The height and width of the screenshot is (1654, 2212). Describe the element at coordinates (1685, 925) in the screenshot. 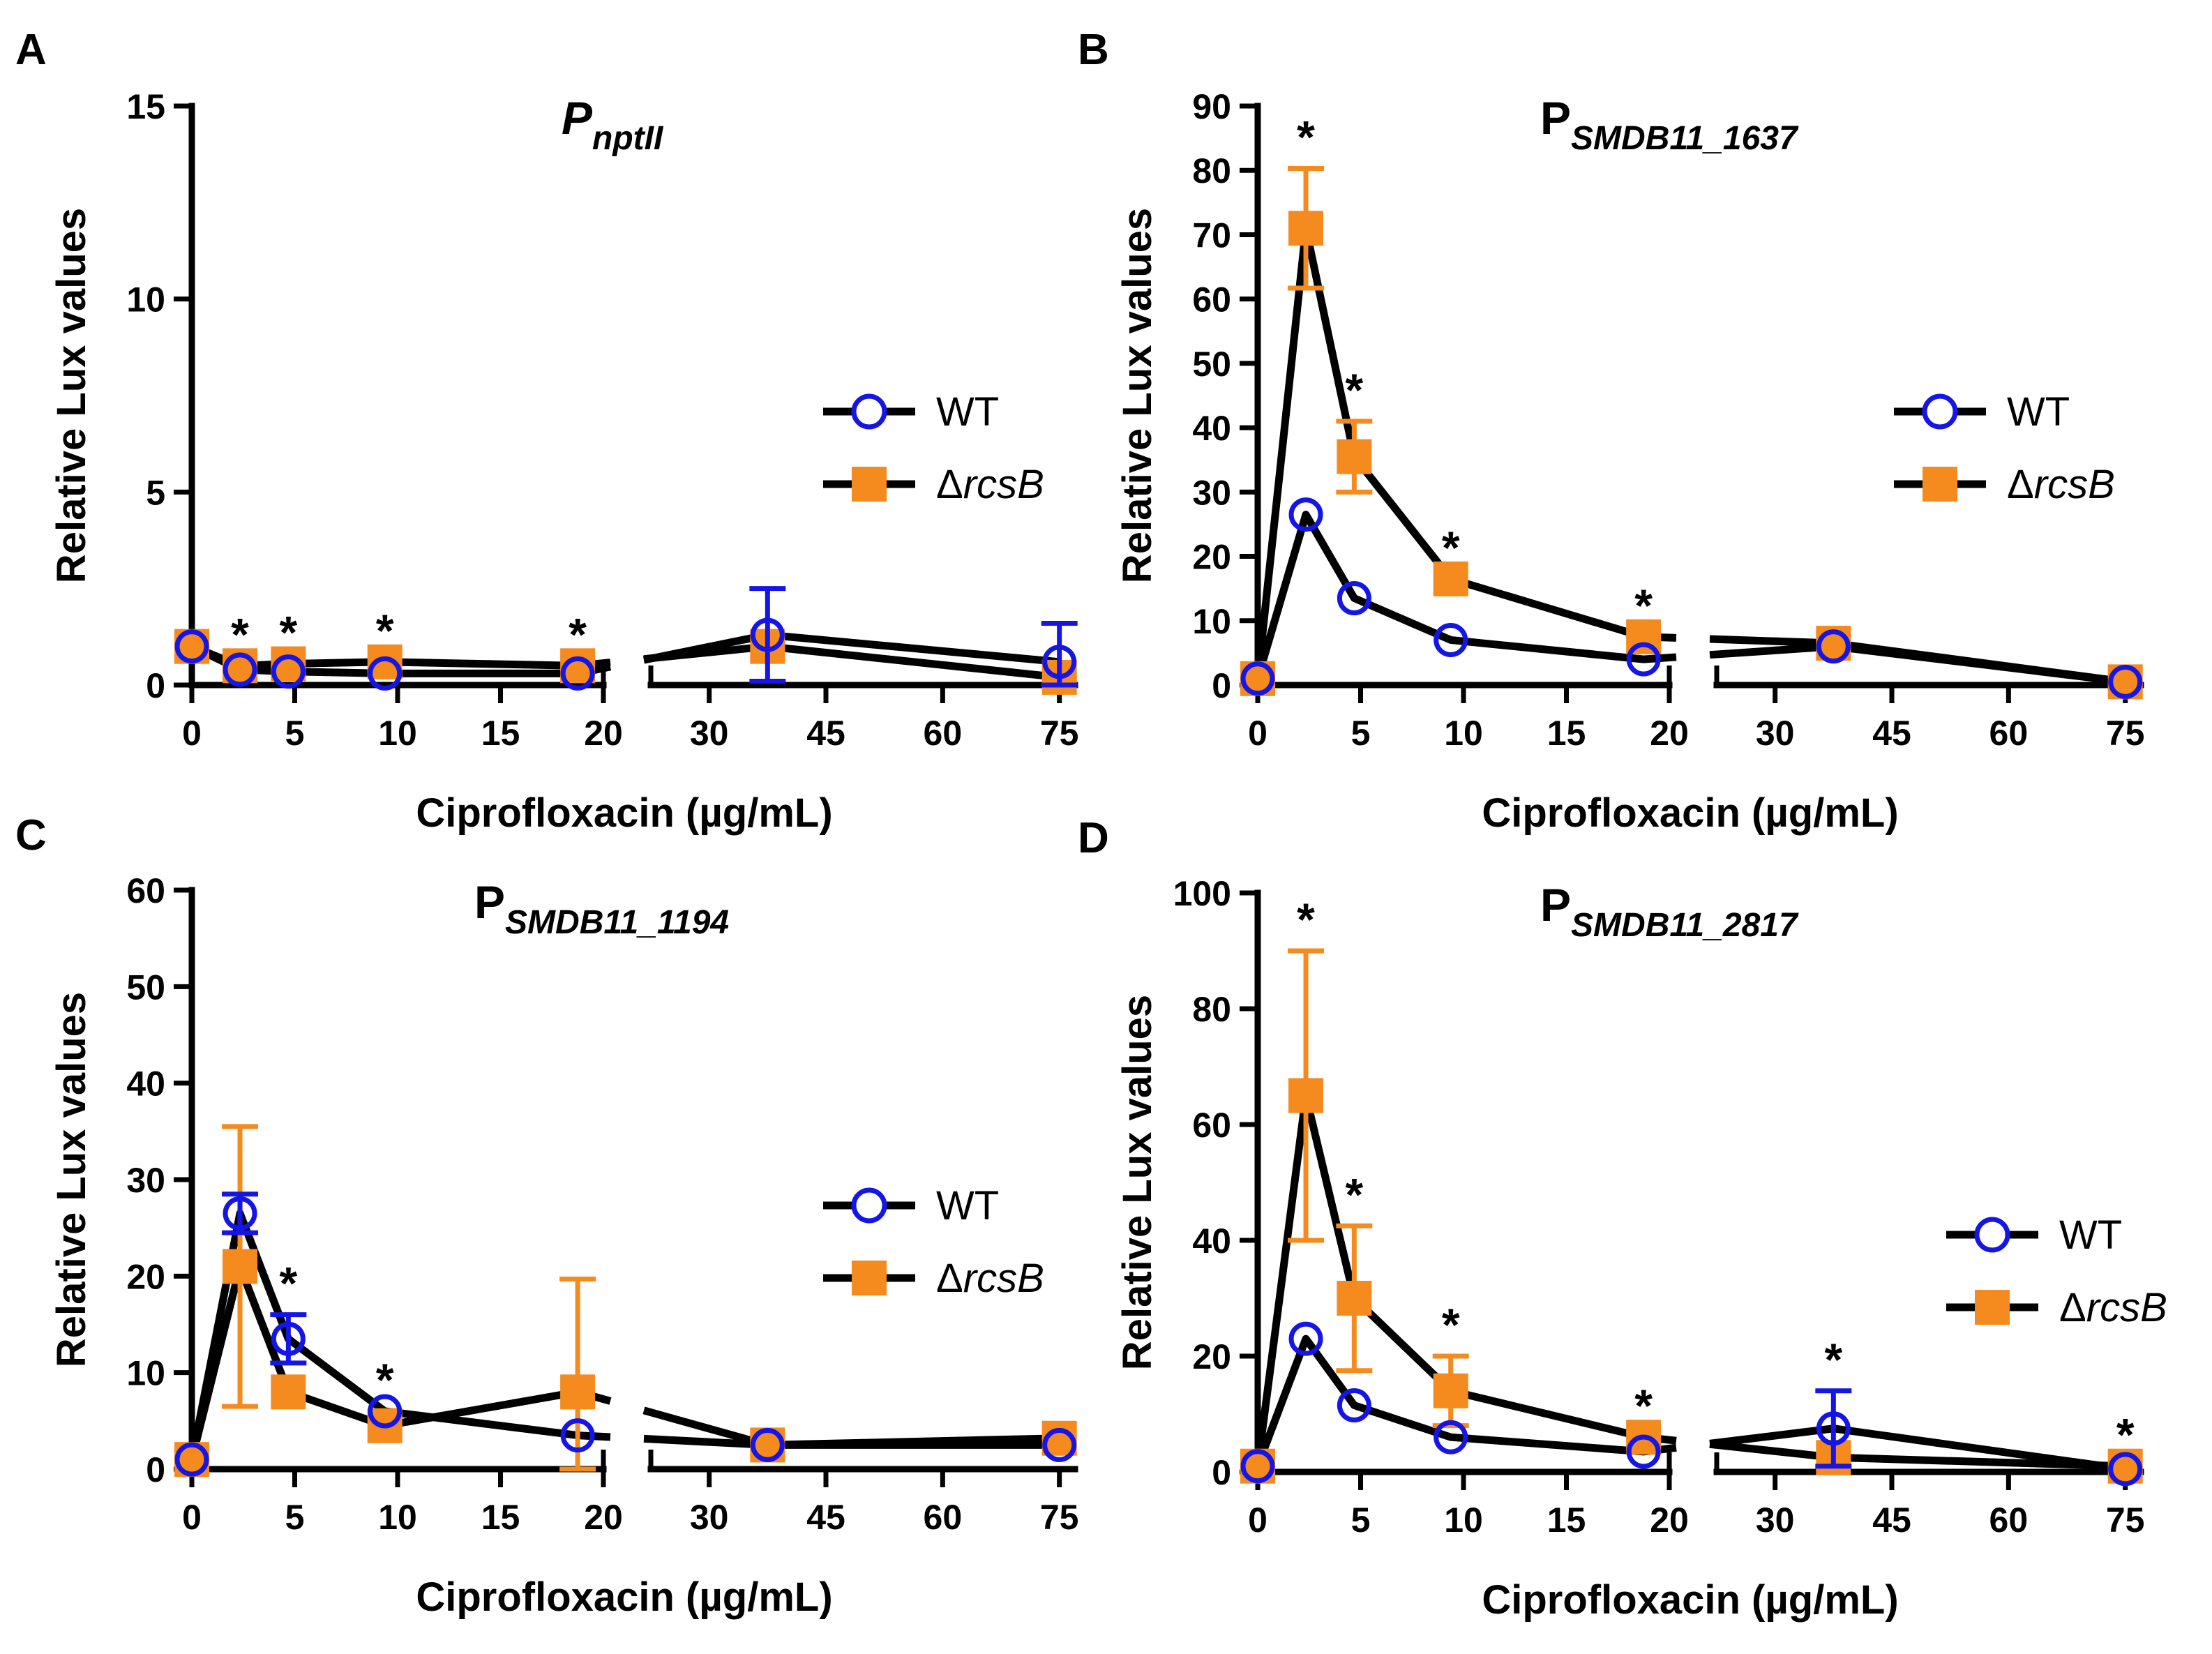

I see `title-subscript: SMDB11_2817` at that location.